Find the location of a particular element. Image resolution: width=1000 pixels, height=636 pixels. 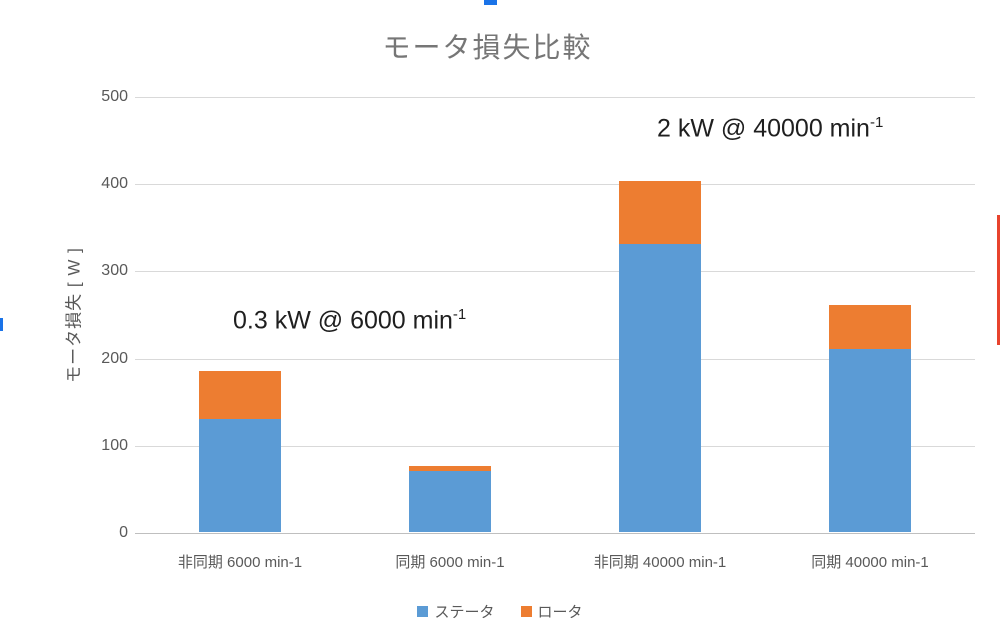

crop-mark-right is located at coordinates (998, 280).